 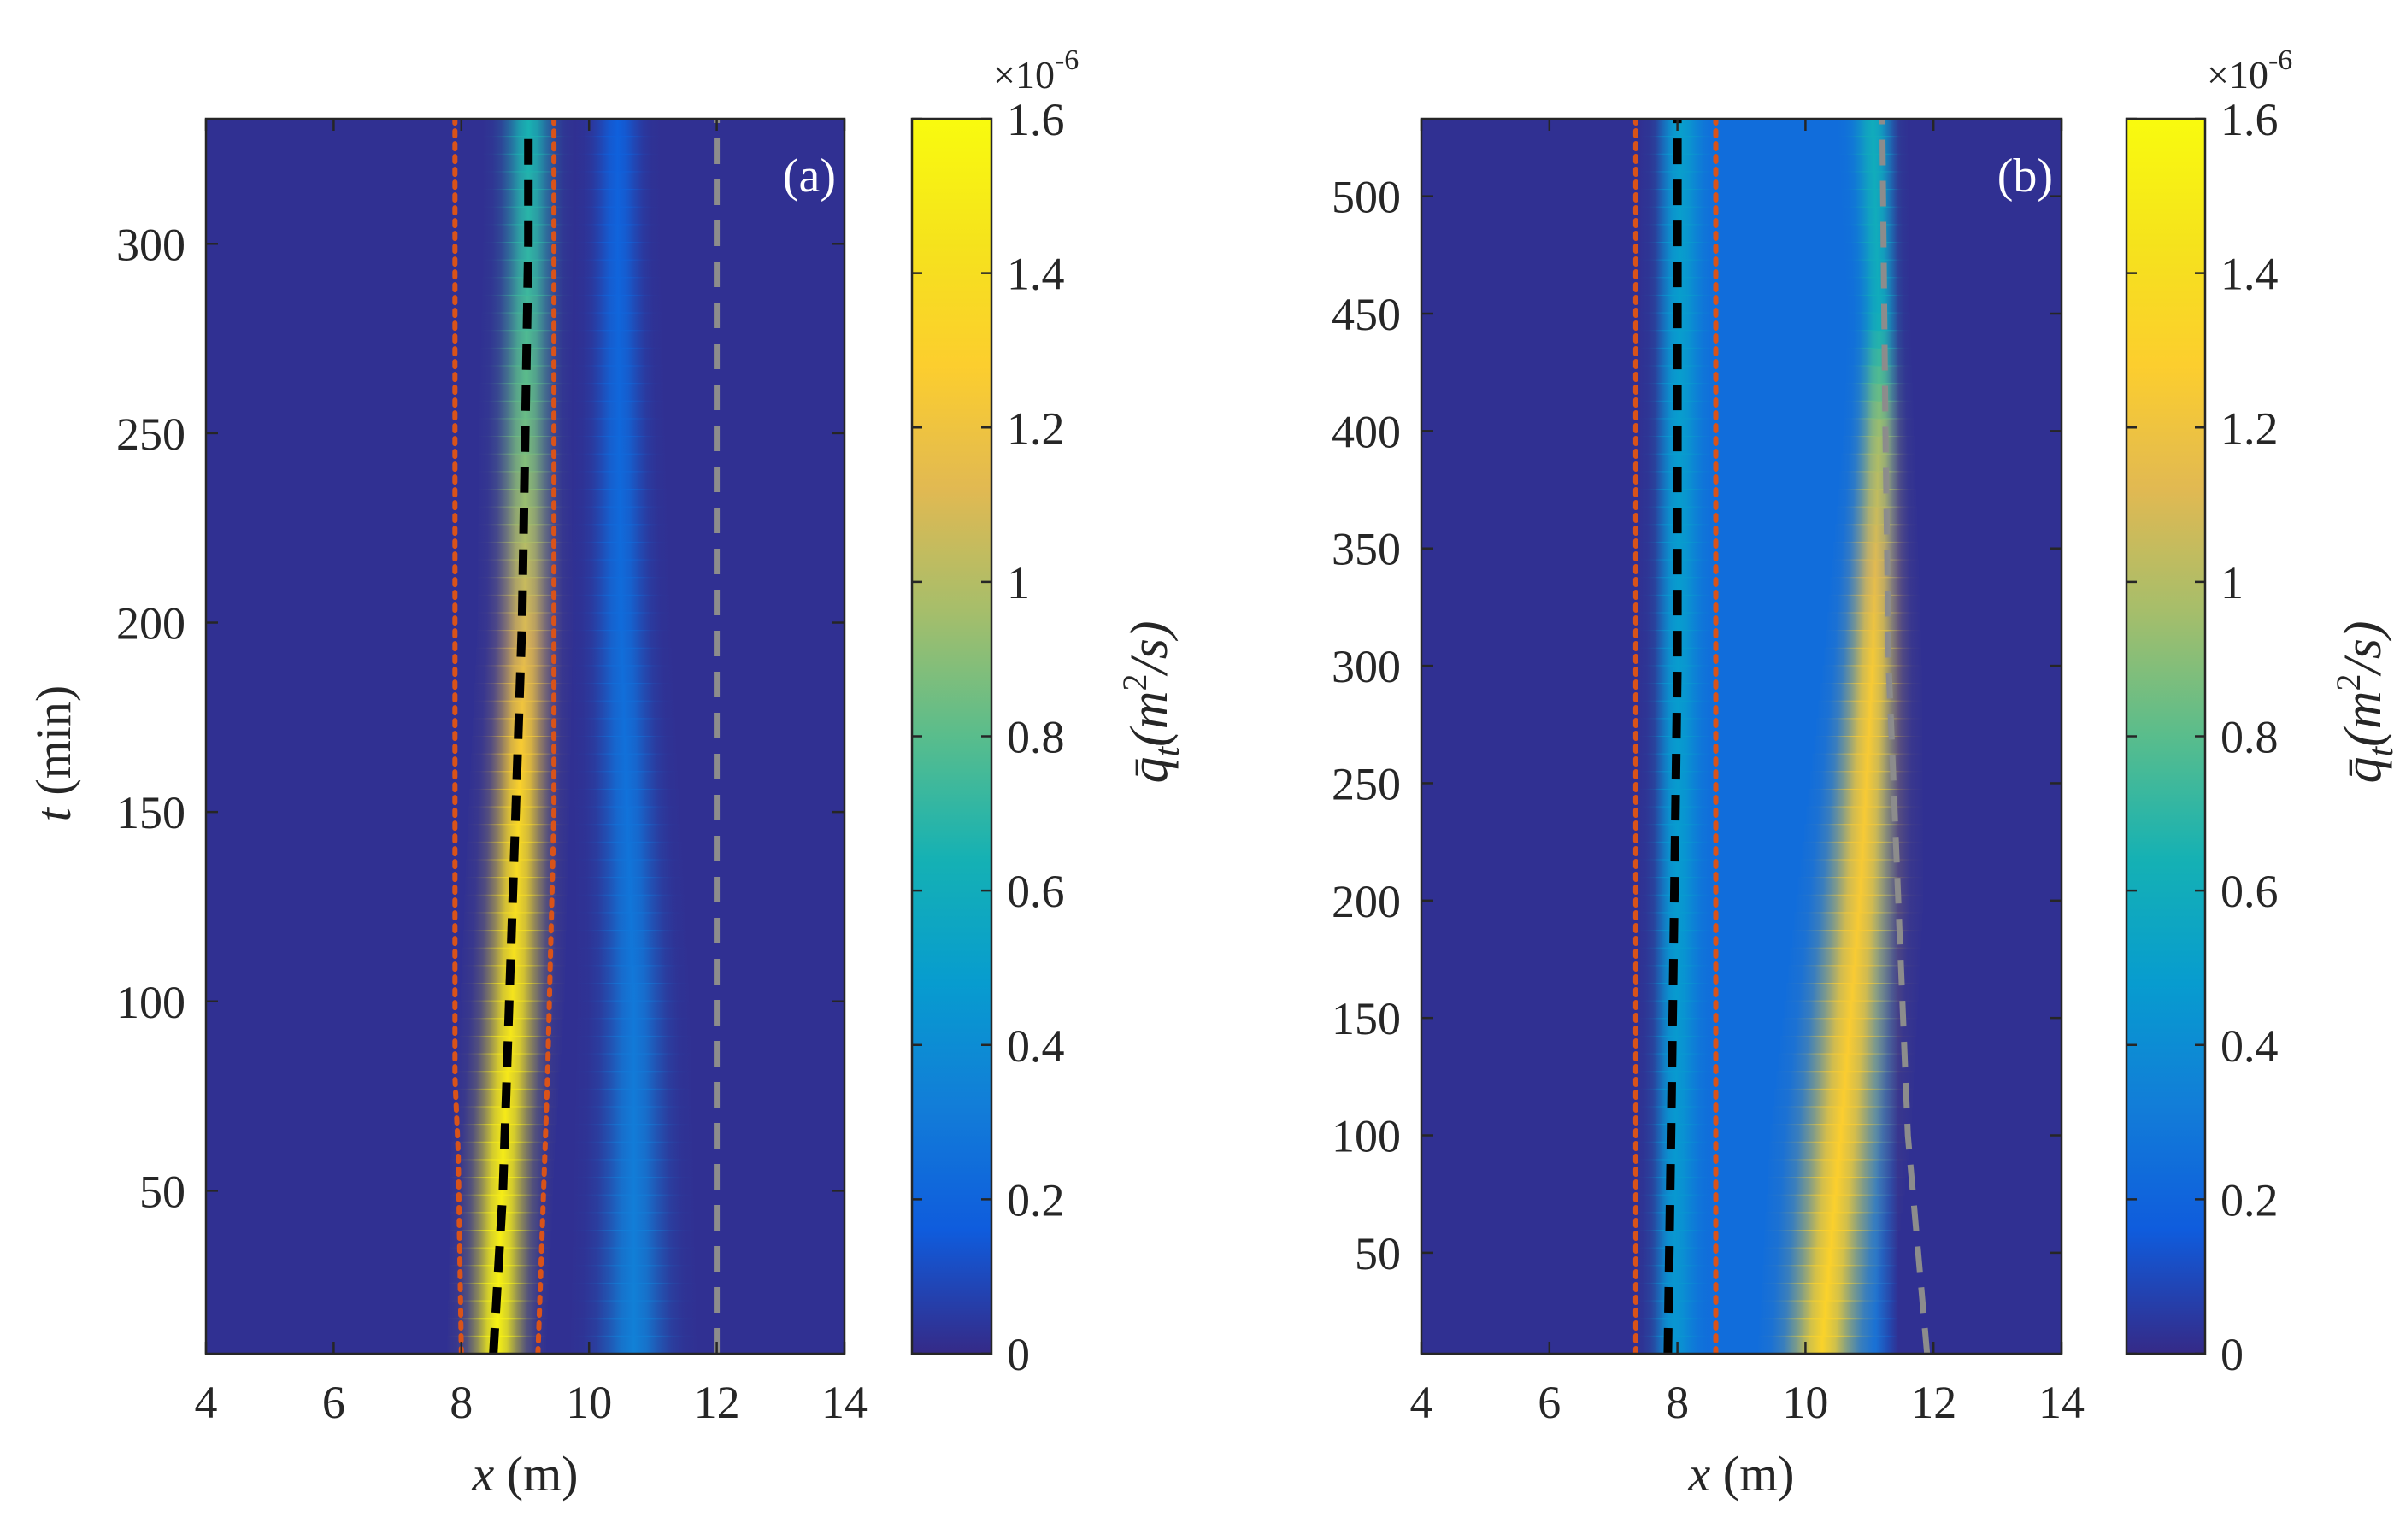 I want to click on x-tick-label: 6, so click(x=334, y=1402).